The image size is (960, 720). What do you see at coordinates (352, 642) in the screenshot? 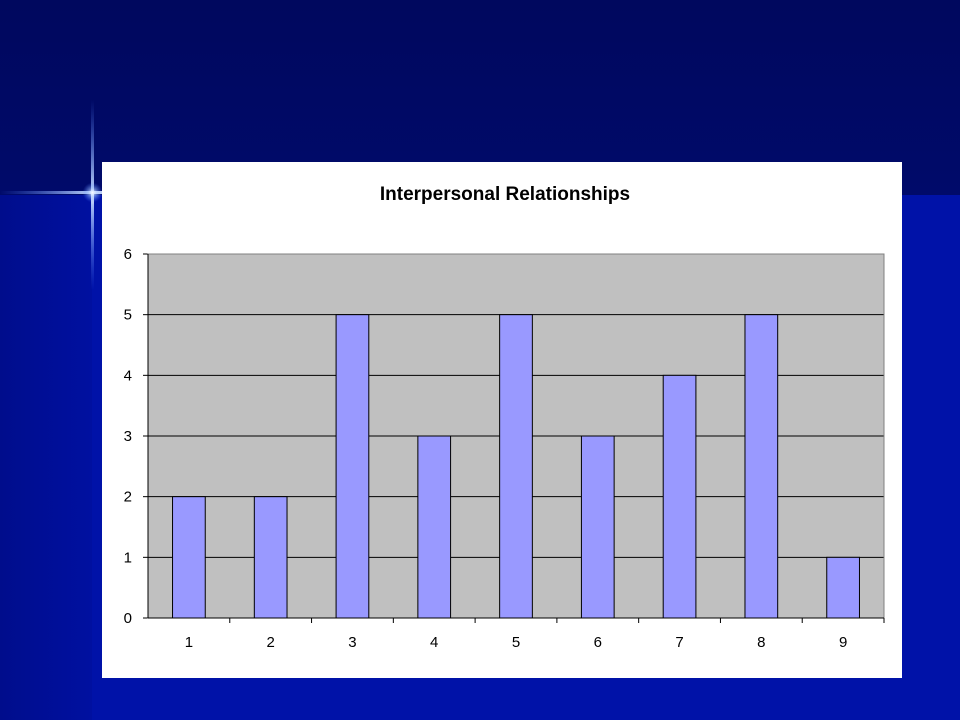
I see `x-tick-label: 3` at bounding box center [352, 642].